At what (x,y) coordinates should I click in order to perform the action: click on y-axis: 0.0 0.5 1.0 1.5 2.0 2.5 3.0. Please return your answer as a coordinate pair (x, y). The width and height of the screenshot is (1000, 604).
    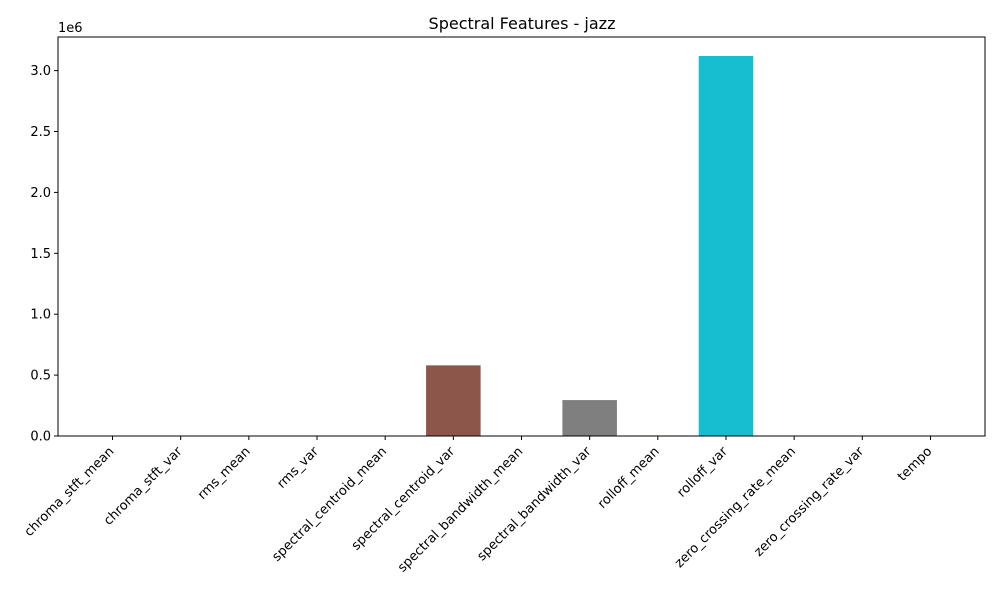
    Looking at the image, I should click on (44, 254).